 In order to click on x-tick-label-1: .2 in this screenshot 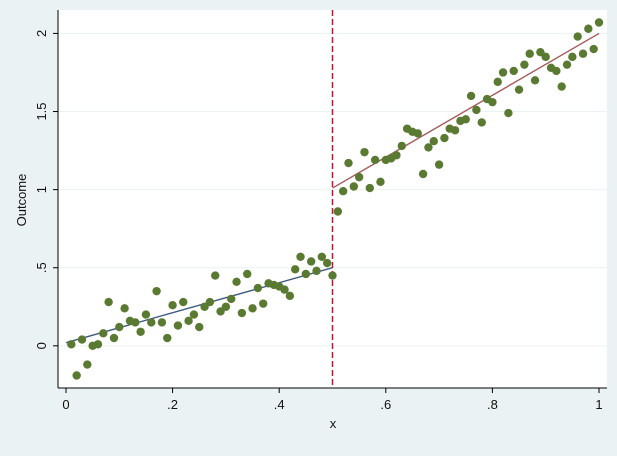, I will do `click(172, 404)`.